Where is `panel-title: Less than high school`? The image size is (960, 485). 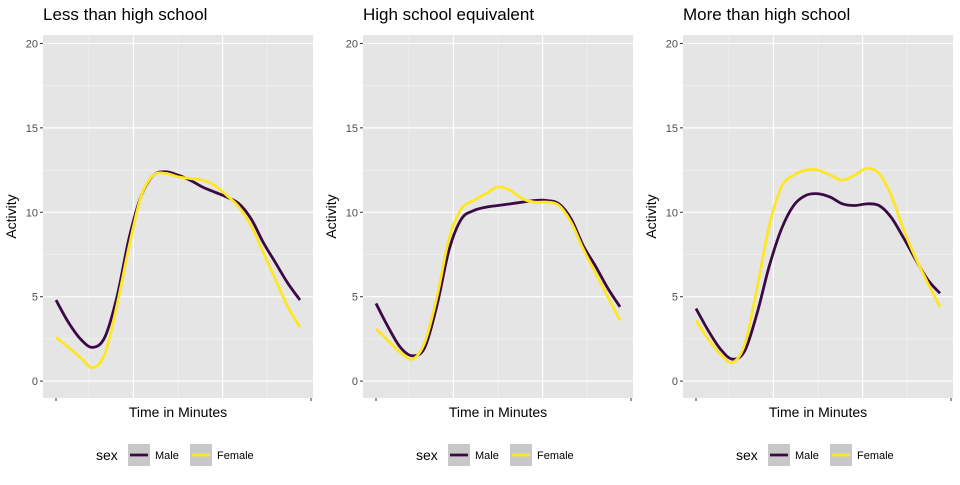 panel-title: Less than high school is located at coordinates (125, 14).